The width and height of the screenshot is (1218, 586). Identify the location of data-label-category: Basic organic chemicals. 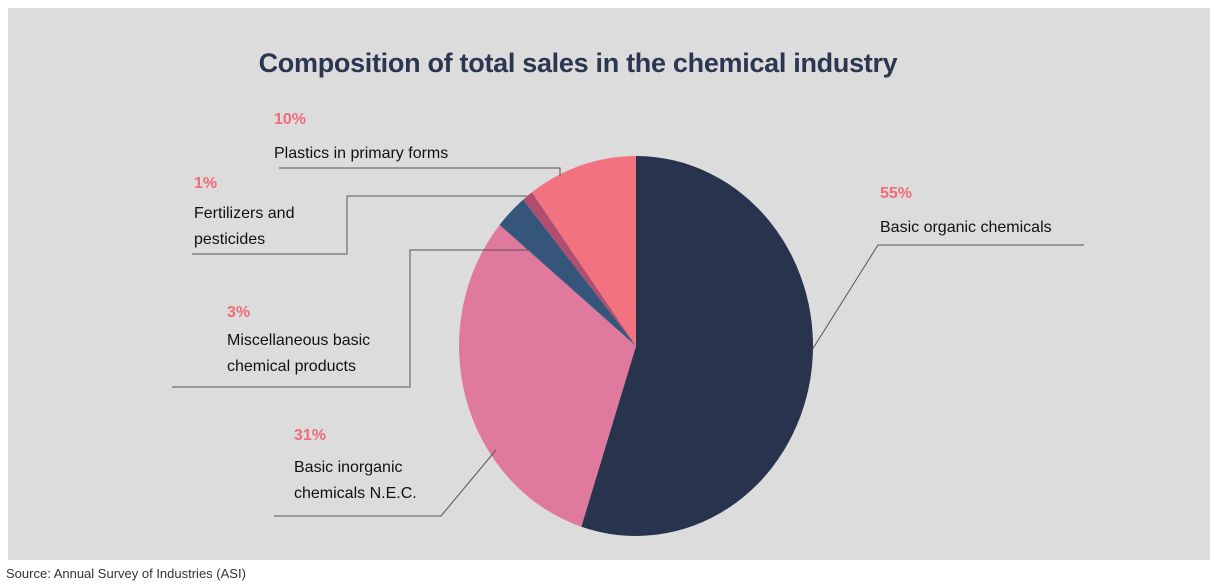
(966, 227).